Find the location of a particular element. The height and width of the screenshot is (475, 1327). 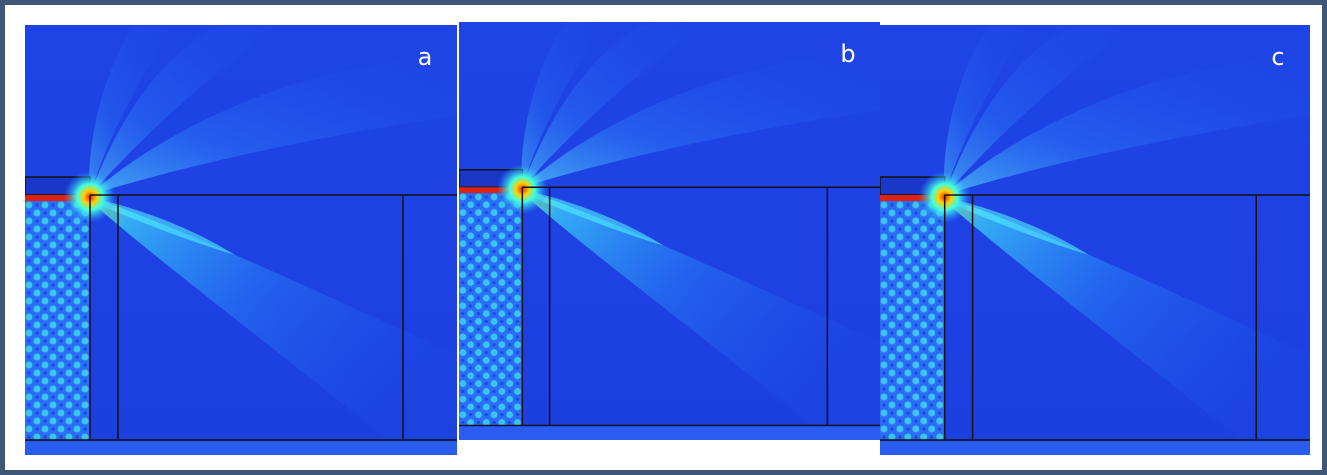

panel-label: a is located at coordinates (425, 57).